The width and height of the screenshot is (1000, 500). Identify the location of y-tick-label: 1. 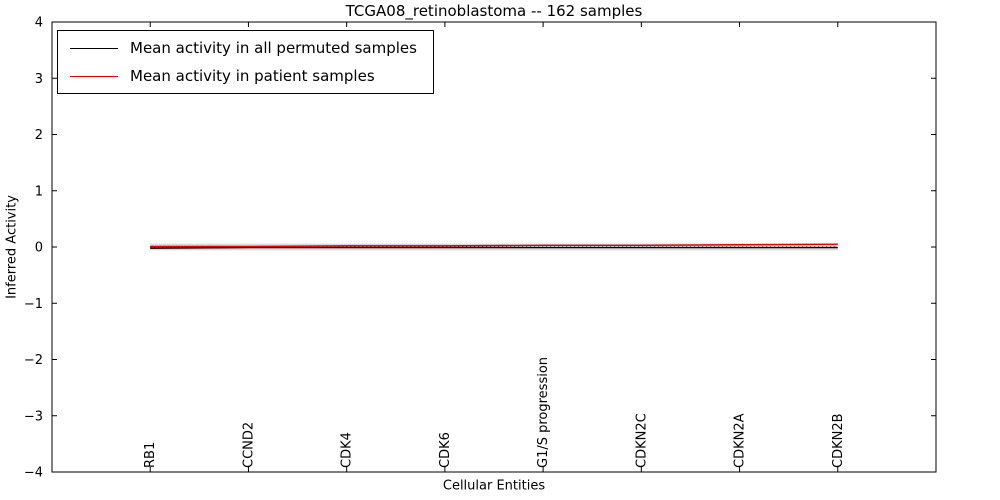
(39, 191).